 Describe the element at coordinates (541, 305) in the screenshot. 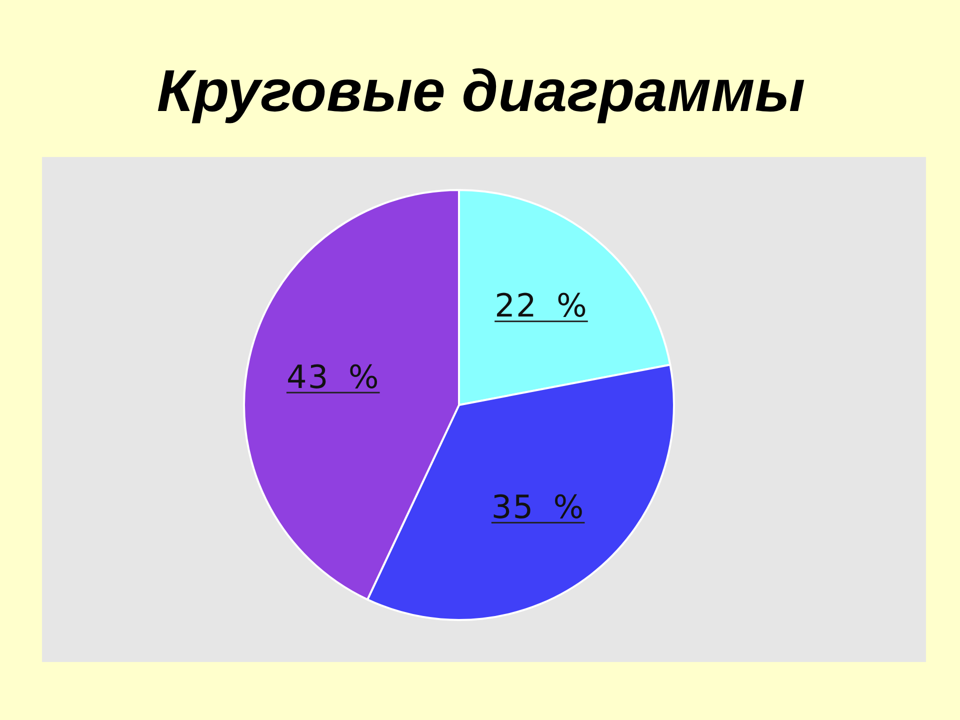

I see `data-label: 22 %` at that location.